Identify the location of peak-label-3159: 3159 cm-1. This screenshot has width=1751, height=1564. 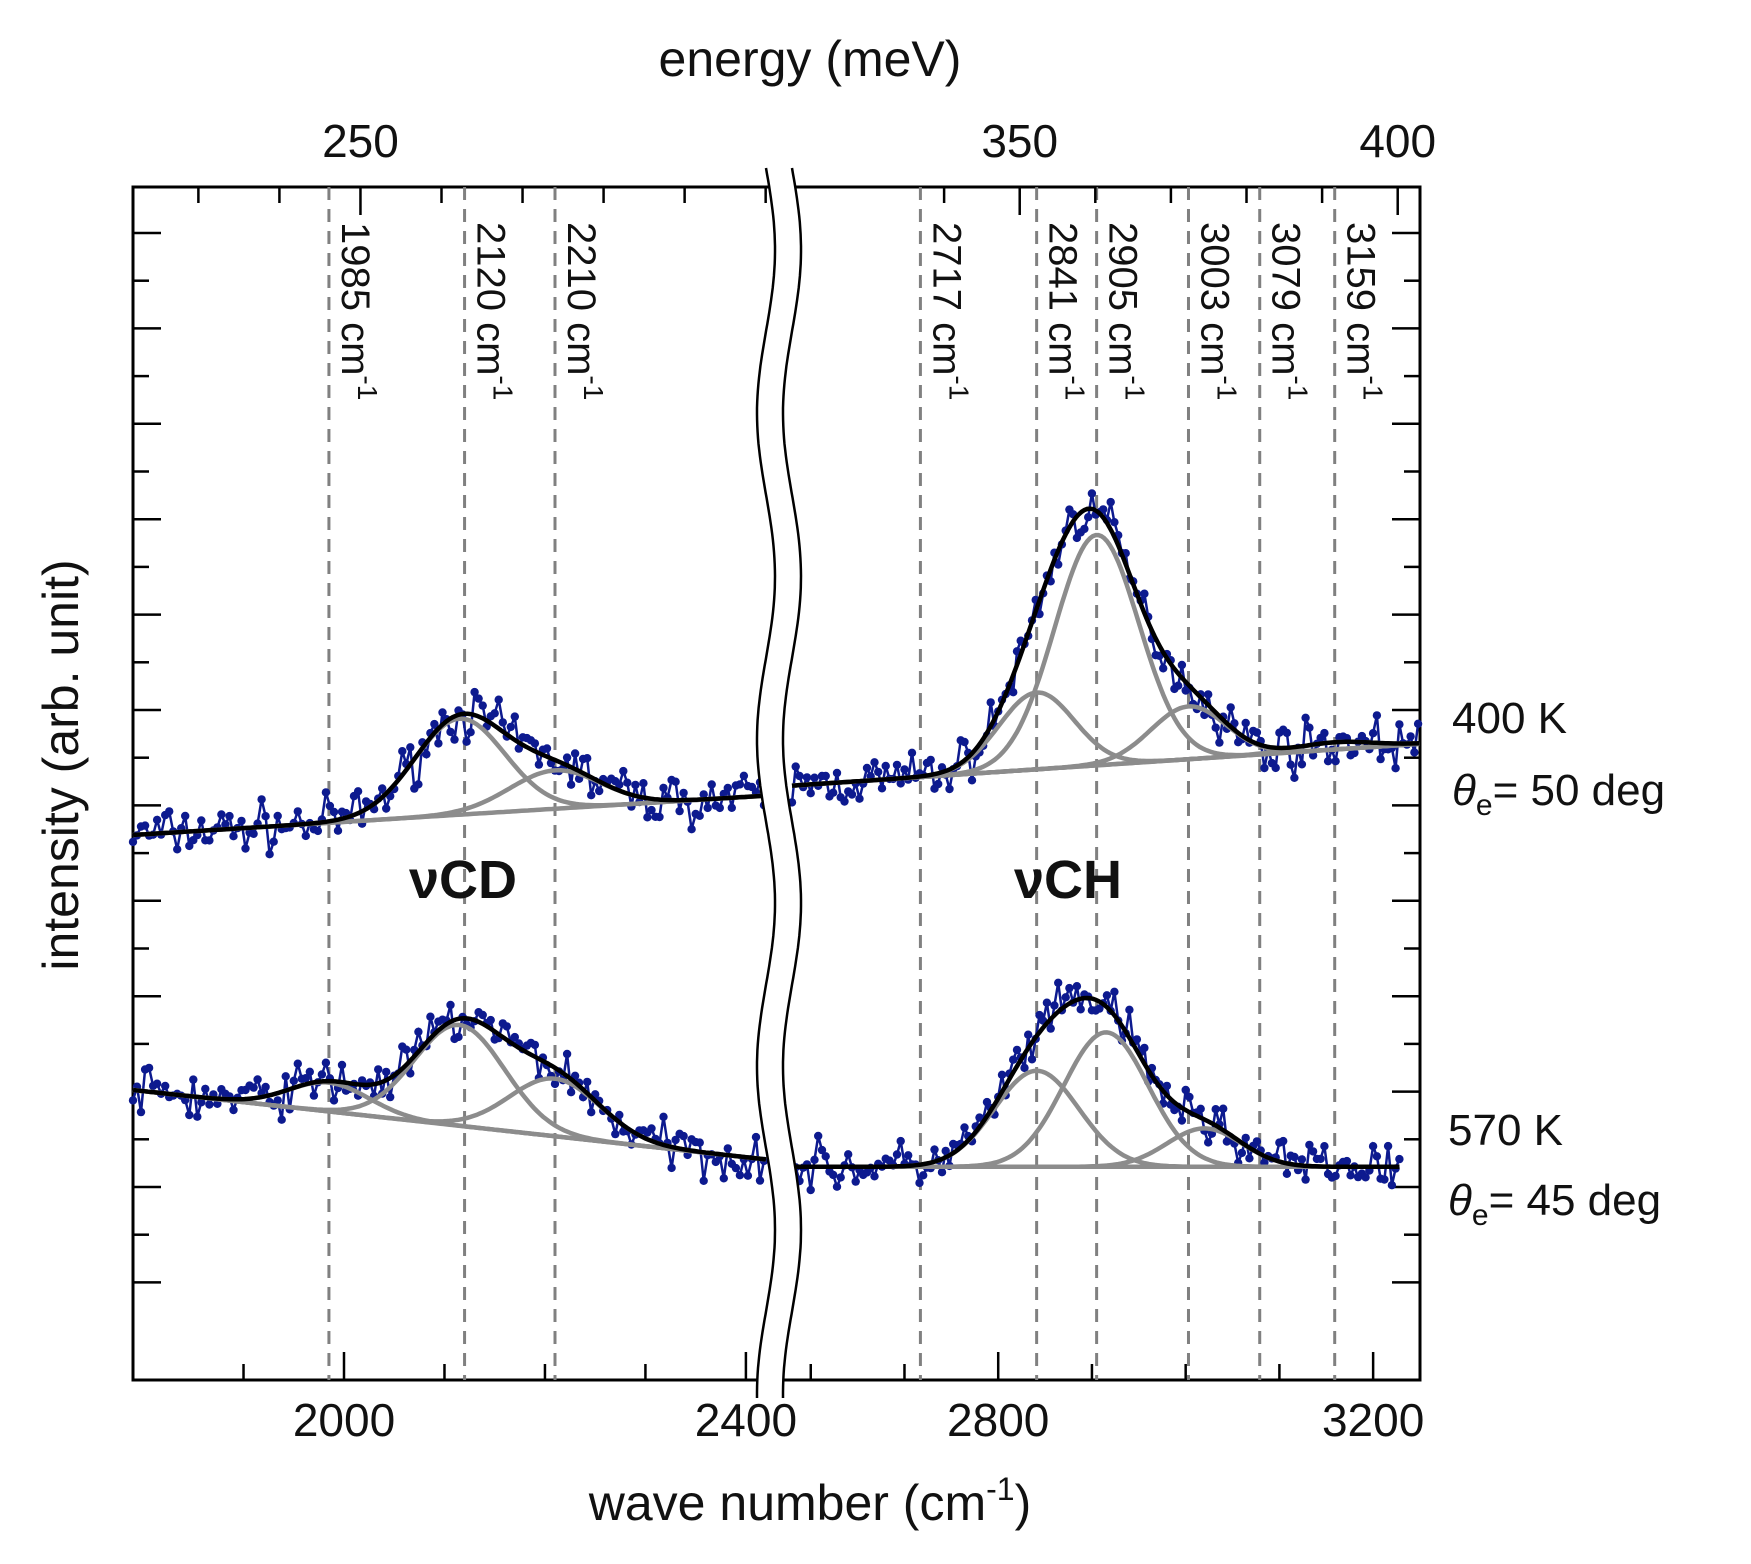
(1364, 311).